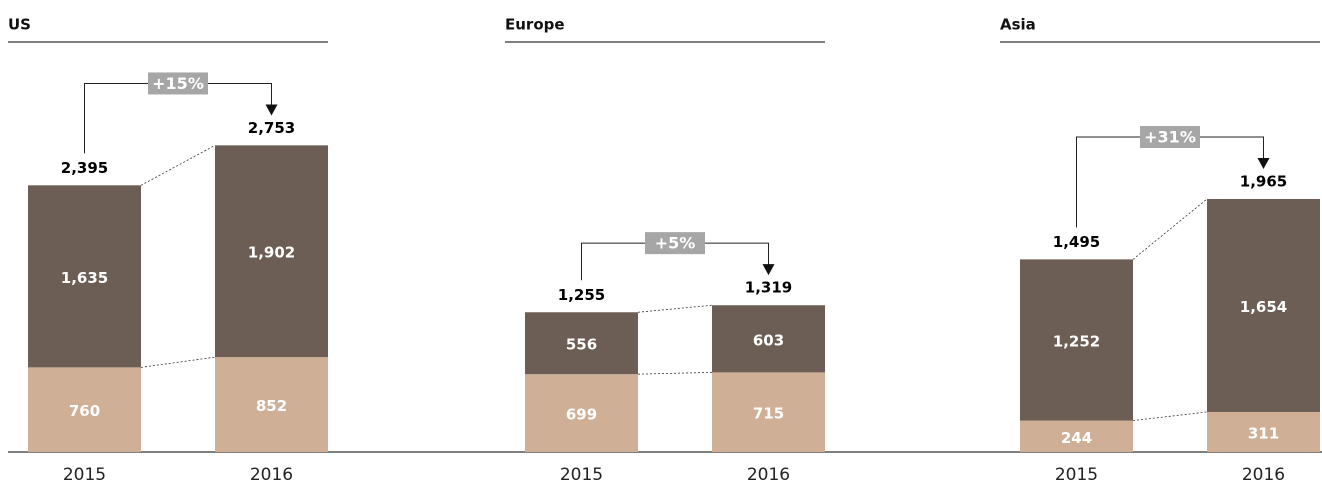 This screenshot has width=1322, height=486. I want to click on value-label: 1,902, so click(271, 253).